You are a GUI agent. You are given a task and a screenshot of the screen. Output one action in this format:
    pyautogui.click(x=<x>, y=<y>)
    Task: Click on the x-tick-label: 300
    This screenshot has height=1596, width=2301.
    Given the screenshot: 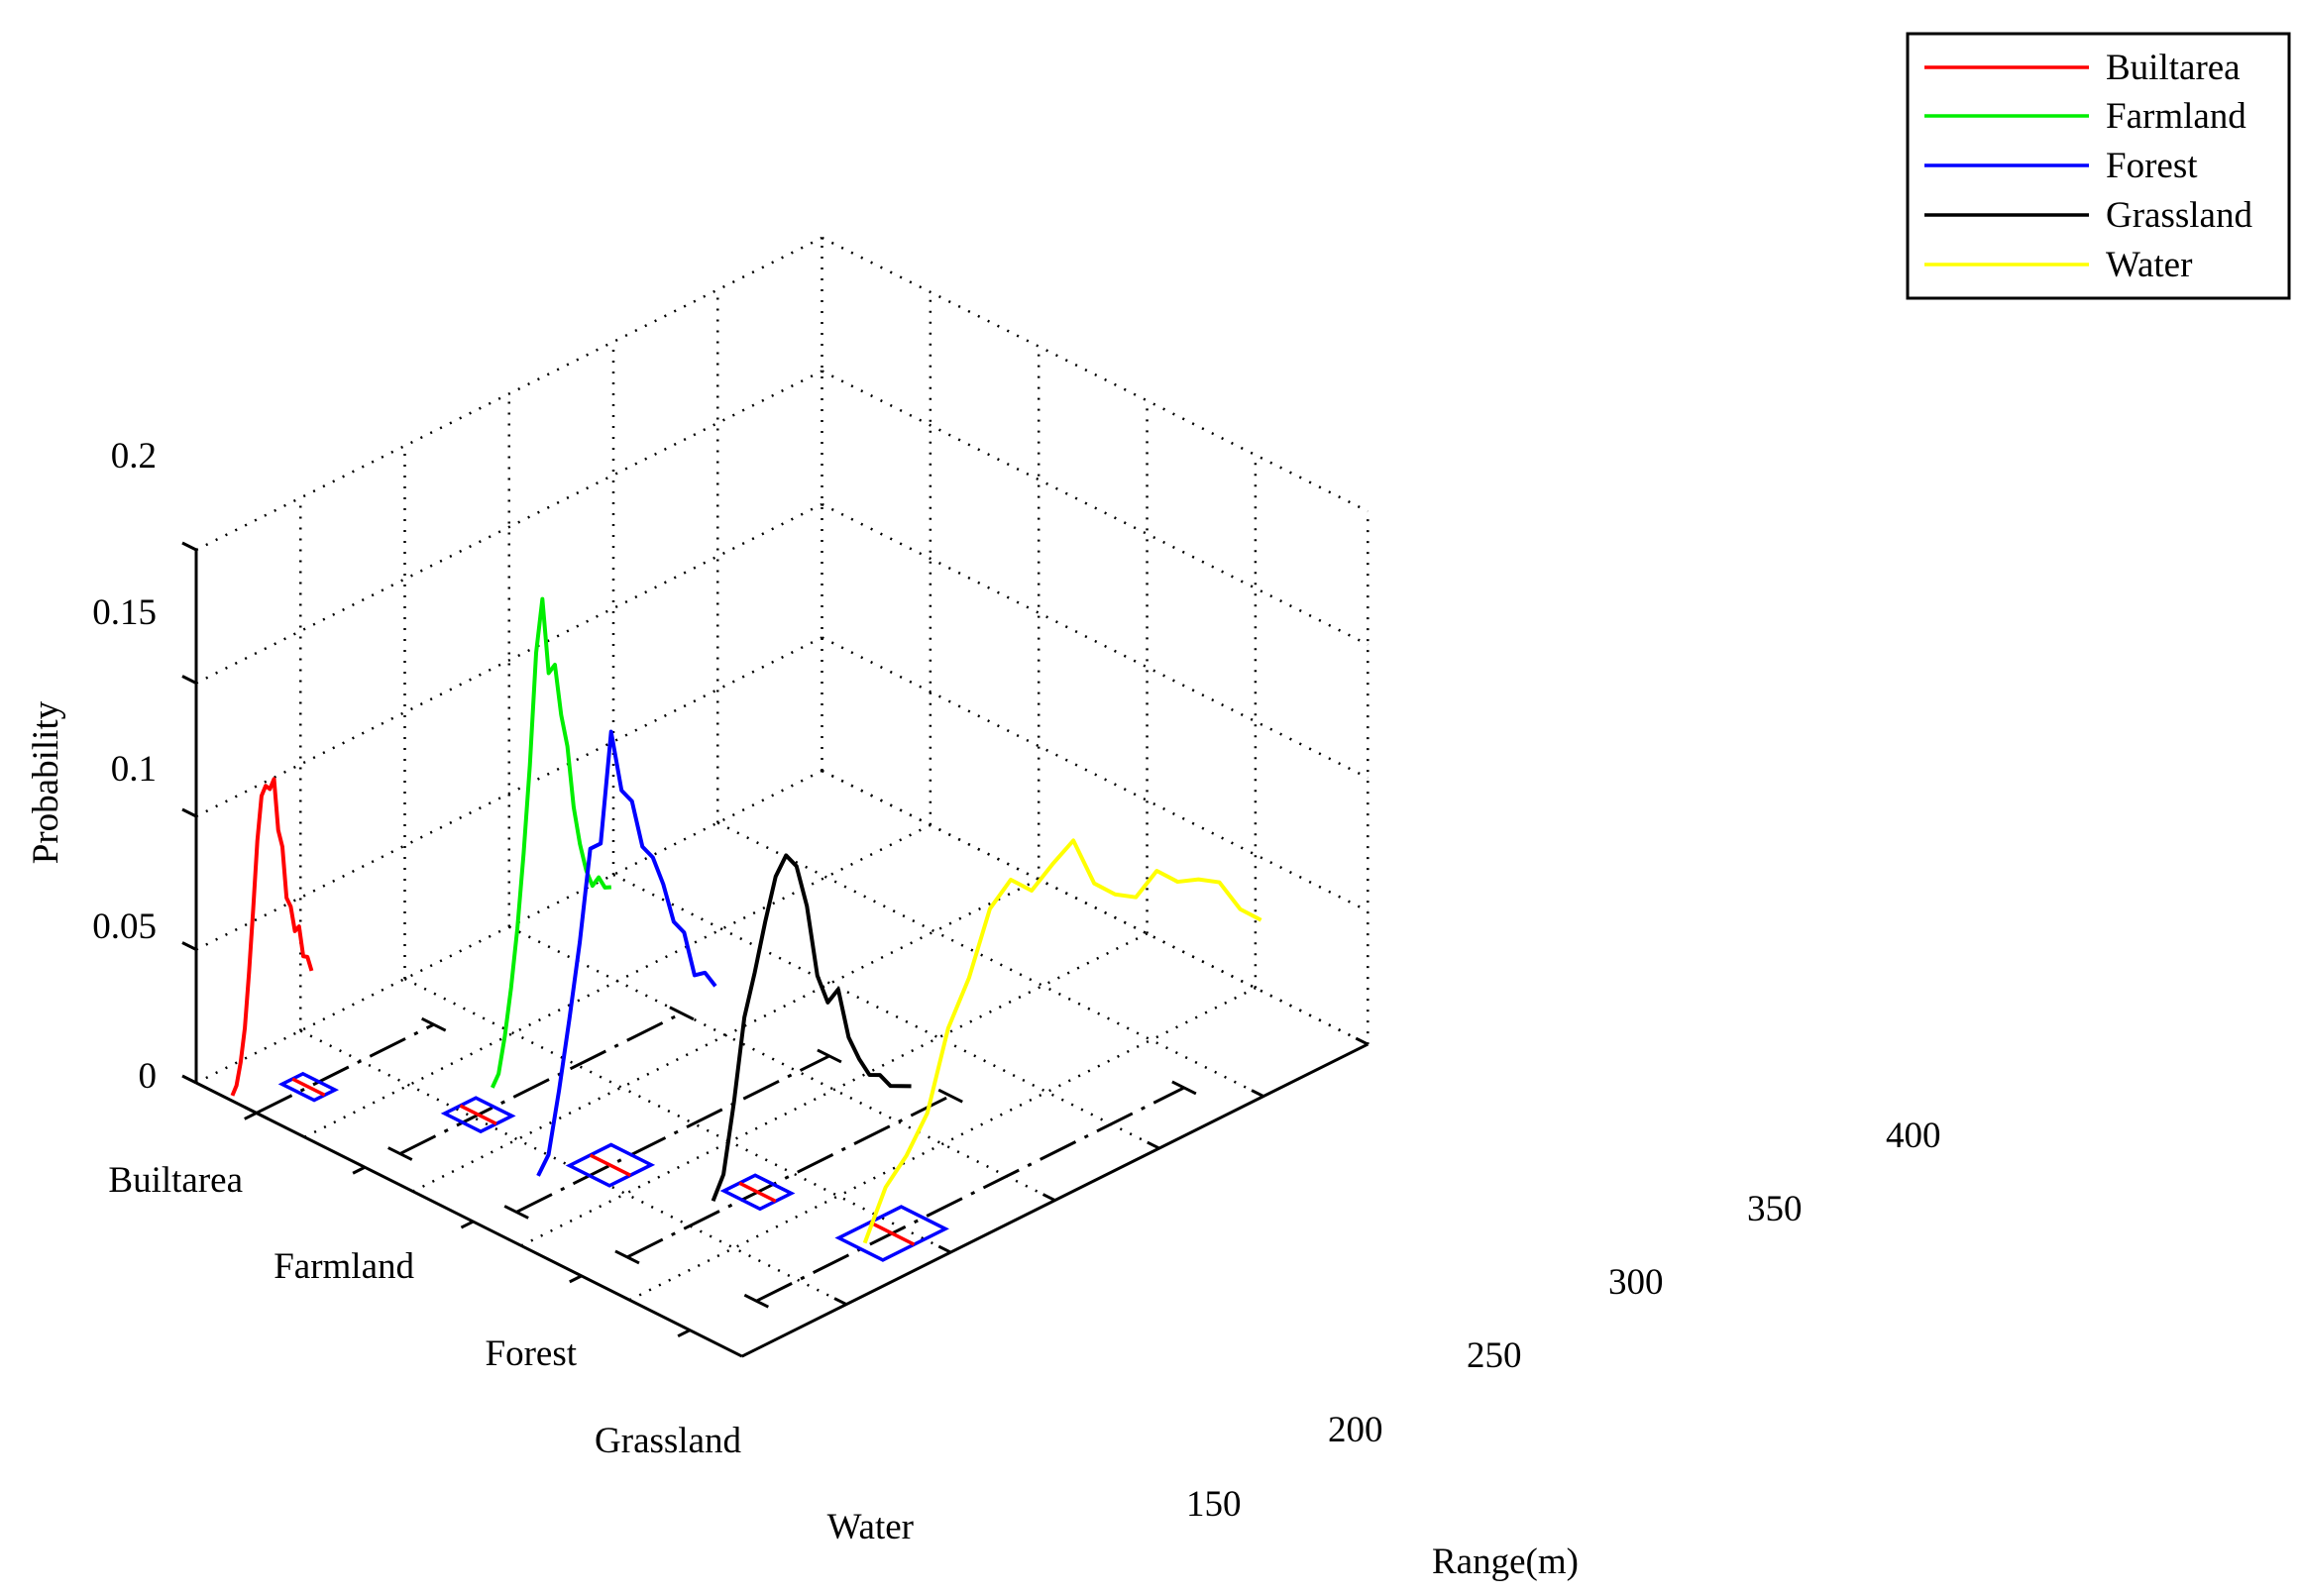 What is the action you would take?
    pyautogui.click(x=1636, y=1282)
    